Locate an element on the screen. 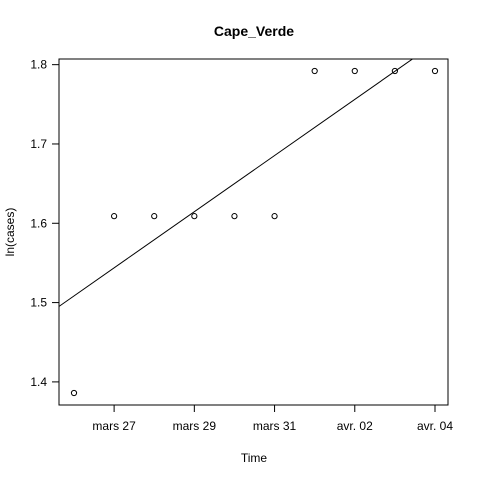 This screenshot has height=480, width=480. x-tick-label: mars 31 is located at coordinates (275, 426).